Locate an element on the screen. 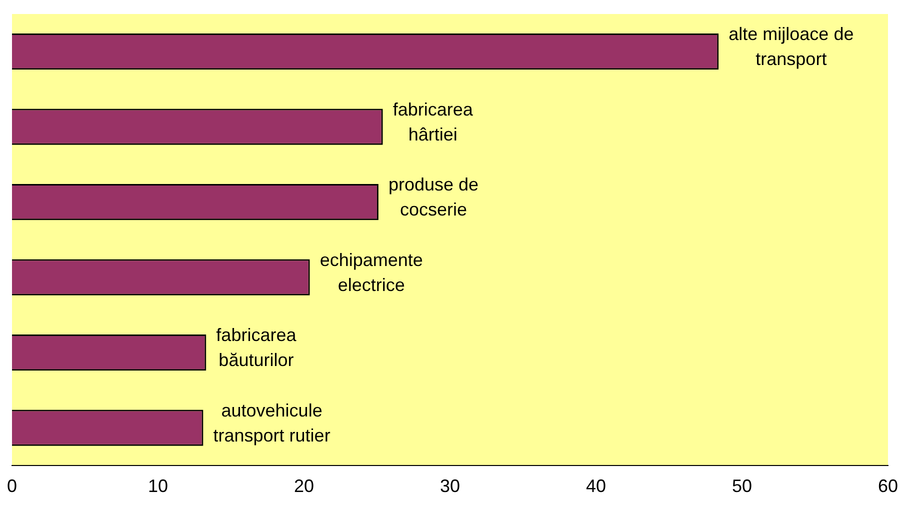 This screenshot has height=505, width=902. x-tick-label: 0 is located at coordinates (12, 486).